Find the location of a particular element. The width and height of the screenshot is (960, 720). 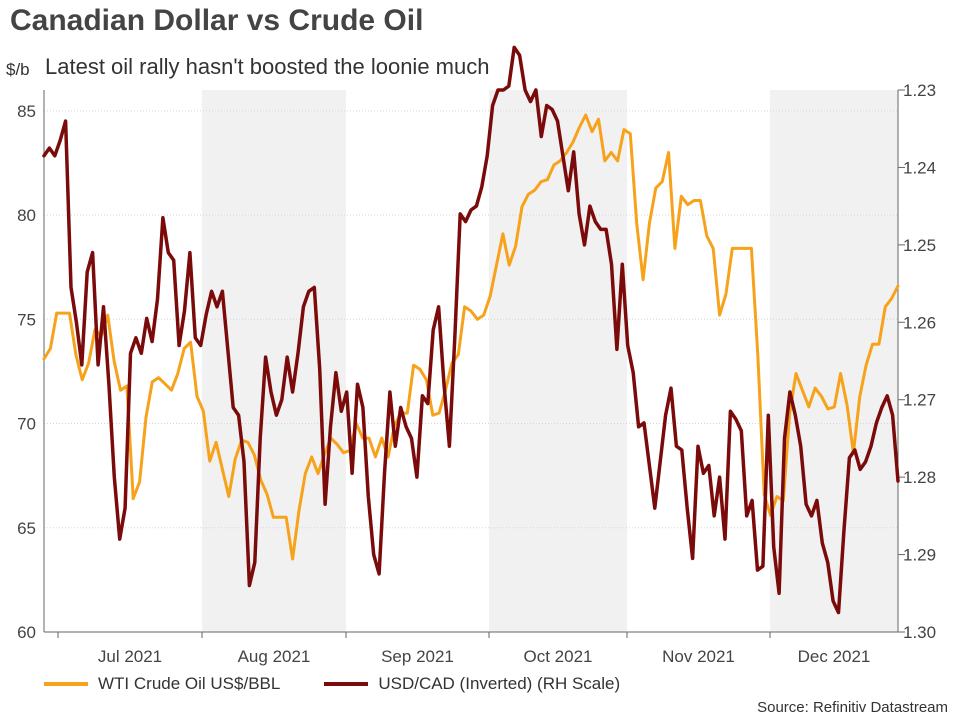

x-tick-label: Sep 2021 is located at coordinates (417, 656).